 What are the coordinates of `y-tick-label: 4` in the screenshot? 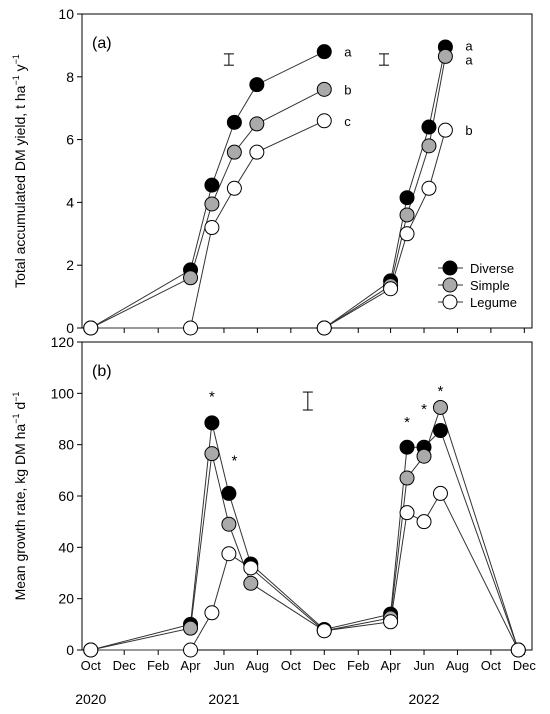 It's located at (70, 202).